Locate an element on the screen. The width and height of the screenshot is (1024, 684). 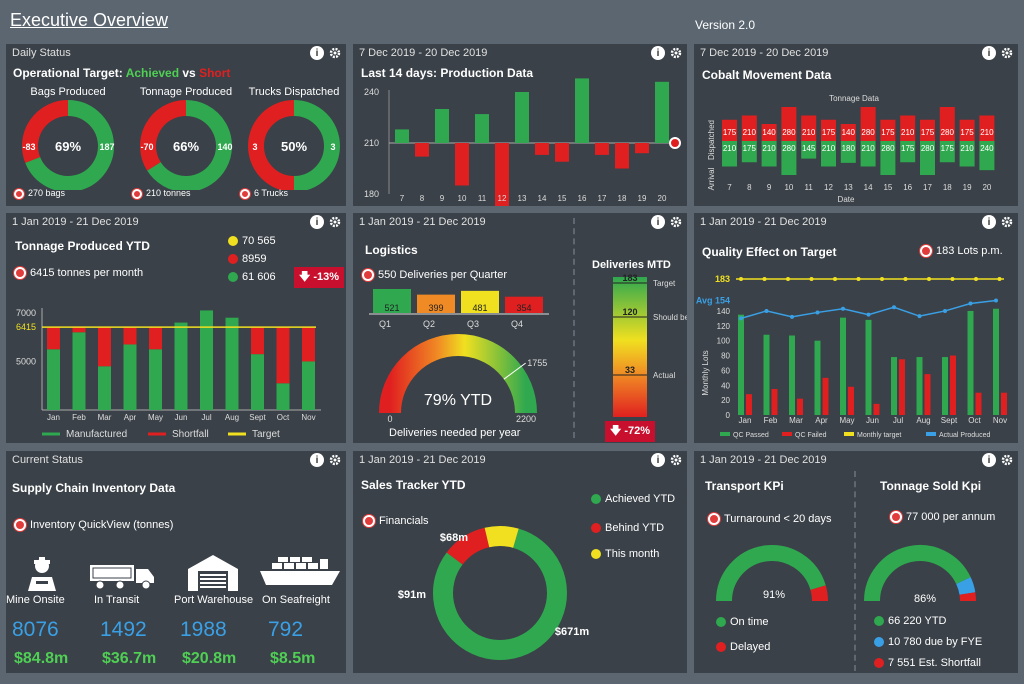
quarter-value: 521 is located at coordinates (391, 308).